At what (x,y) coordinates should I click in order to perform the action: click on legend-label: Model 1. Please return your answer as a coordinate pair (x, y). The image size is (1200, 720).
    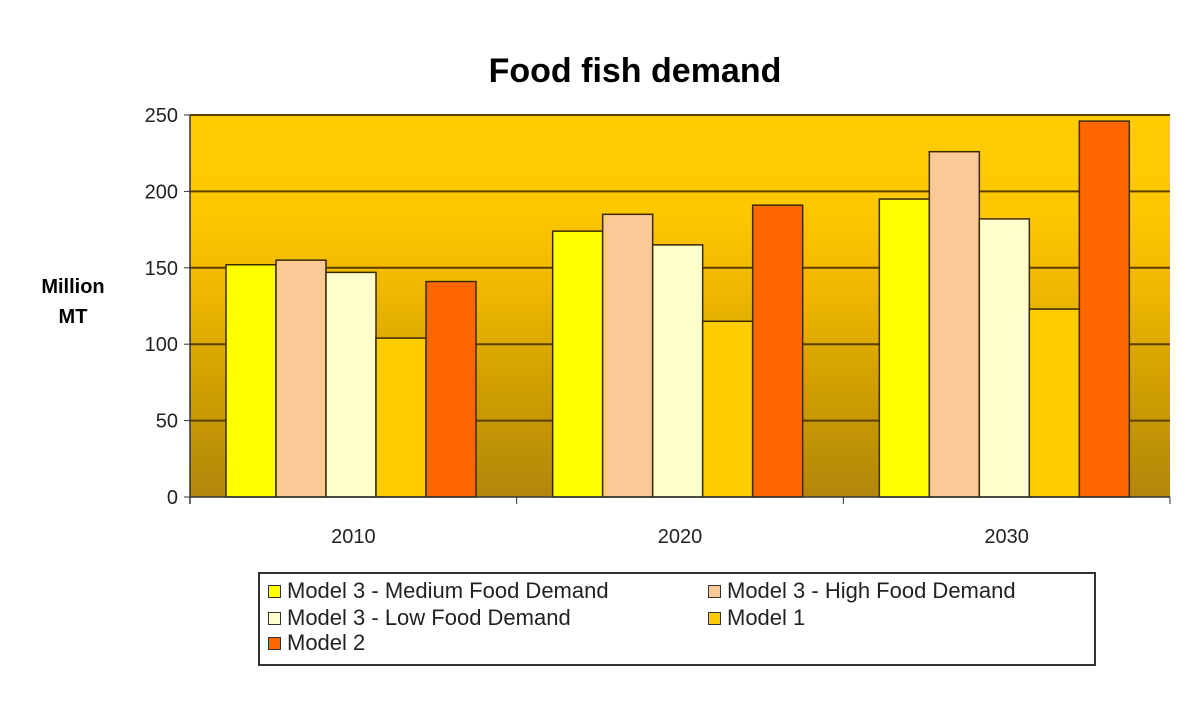
    Looking at the image, I should click on (766, 617).